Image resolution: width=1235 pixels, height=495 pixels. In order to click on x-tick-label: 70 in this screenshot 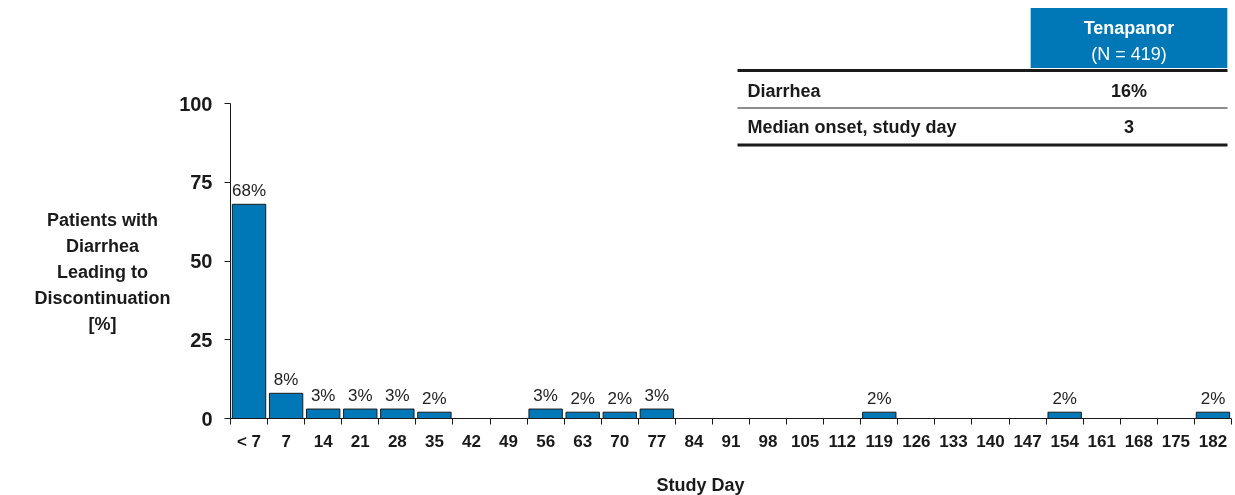, I will do `click(620, 441)`.